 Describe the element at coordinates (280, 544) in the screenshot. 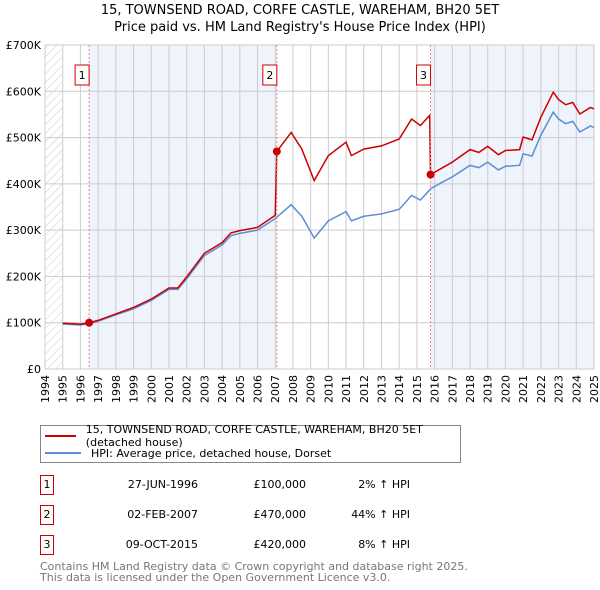

I see `sale-price: £420,000` at that location.